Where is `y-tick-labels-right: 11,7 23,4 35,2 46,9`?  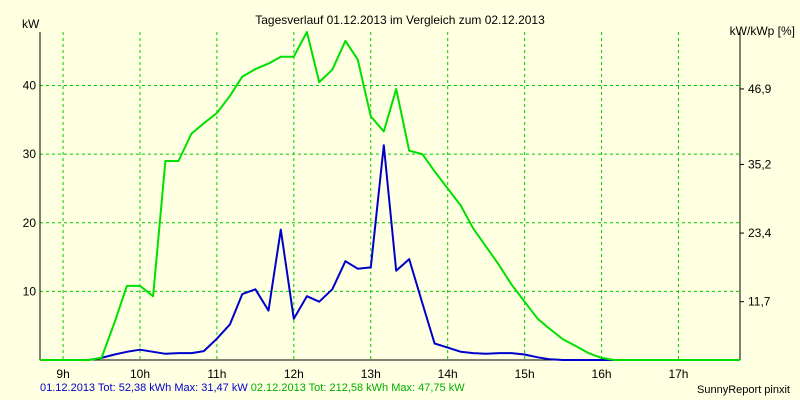
y-tick-labels-right: 11,7 23,4 35,2 46,9 is located at coordinates (760, 195).